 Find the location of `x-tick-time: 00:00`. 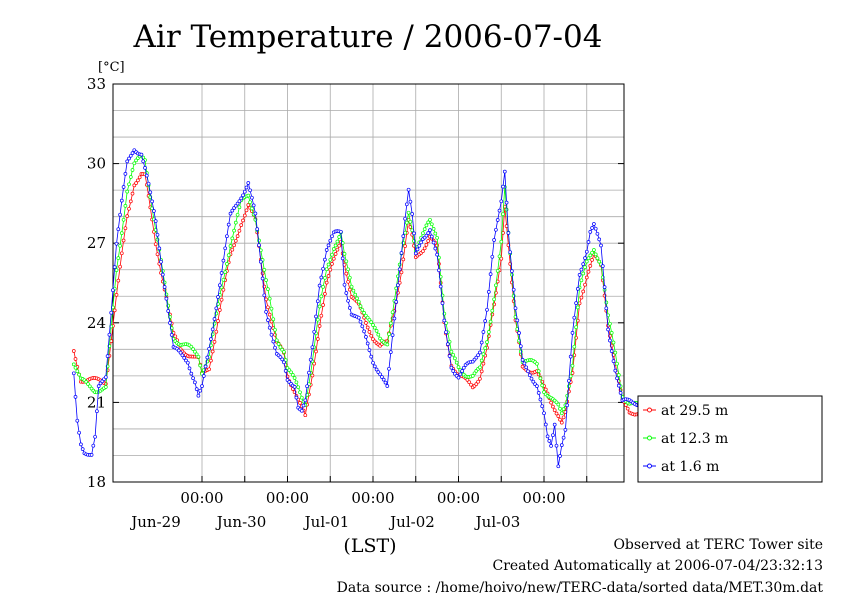

x-tick-time: 00:00 is located at coordinates (372, 498).